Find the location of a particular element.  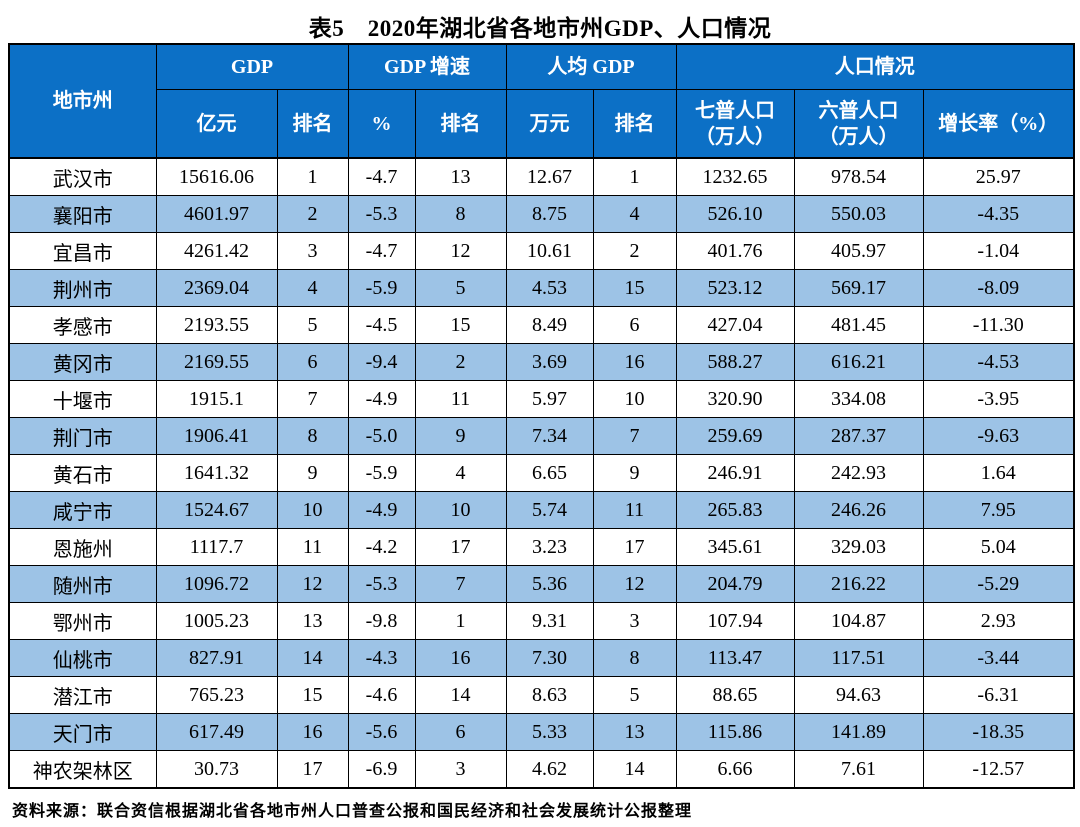

col-header-pop-growth: 增长率（%） is located at coordinates (998, 124).